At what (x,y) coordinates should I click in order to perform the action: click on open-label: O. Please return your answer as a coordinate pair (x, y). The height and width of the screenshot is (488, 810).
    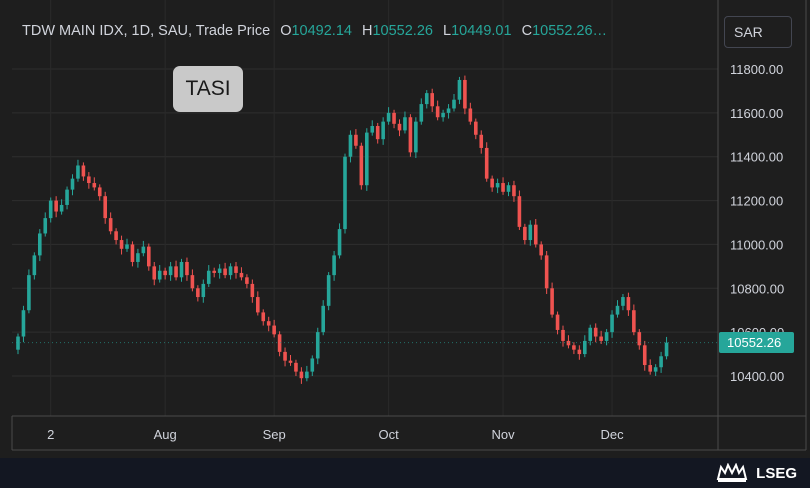
    Looking at the image, I should click on (286, 31).